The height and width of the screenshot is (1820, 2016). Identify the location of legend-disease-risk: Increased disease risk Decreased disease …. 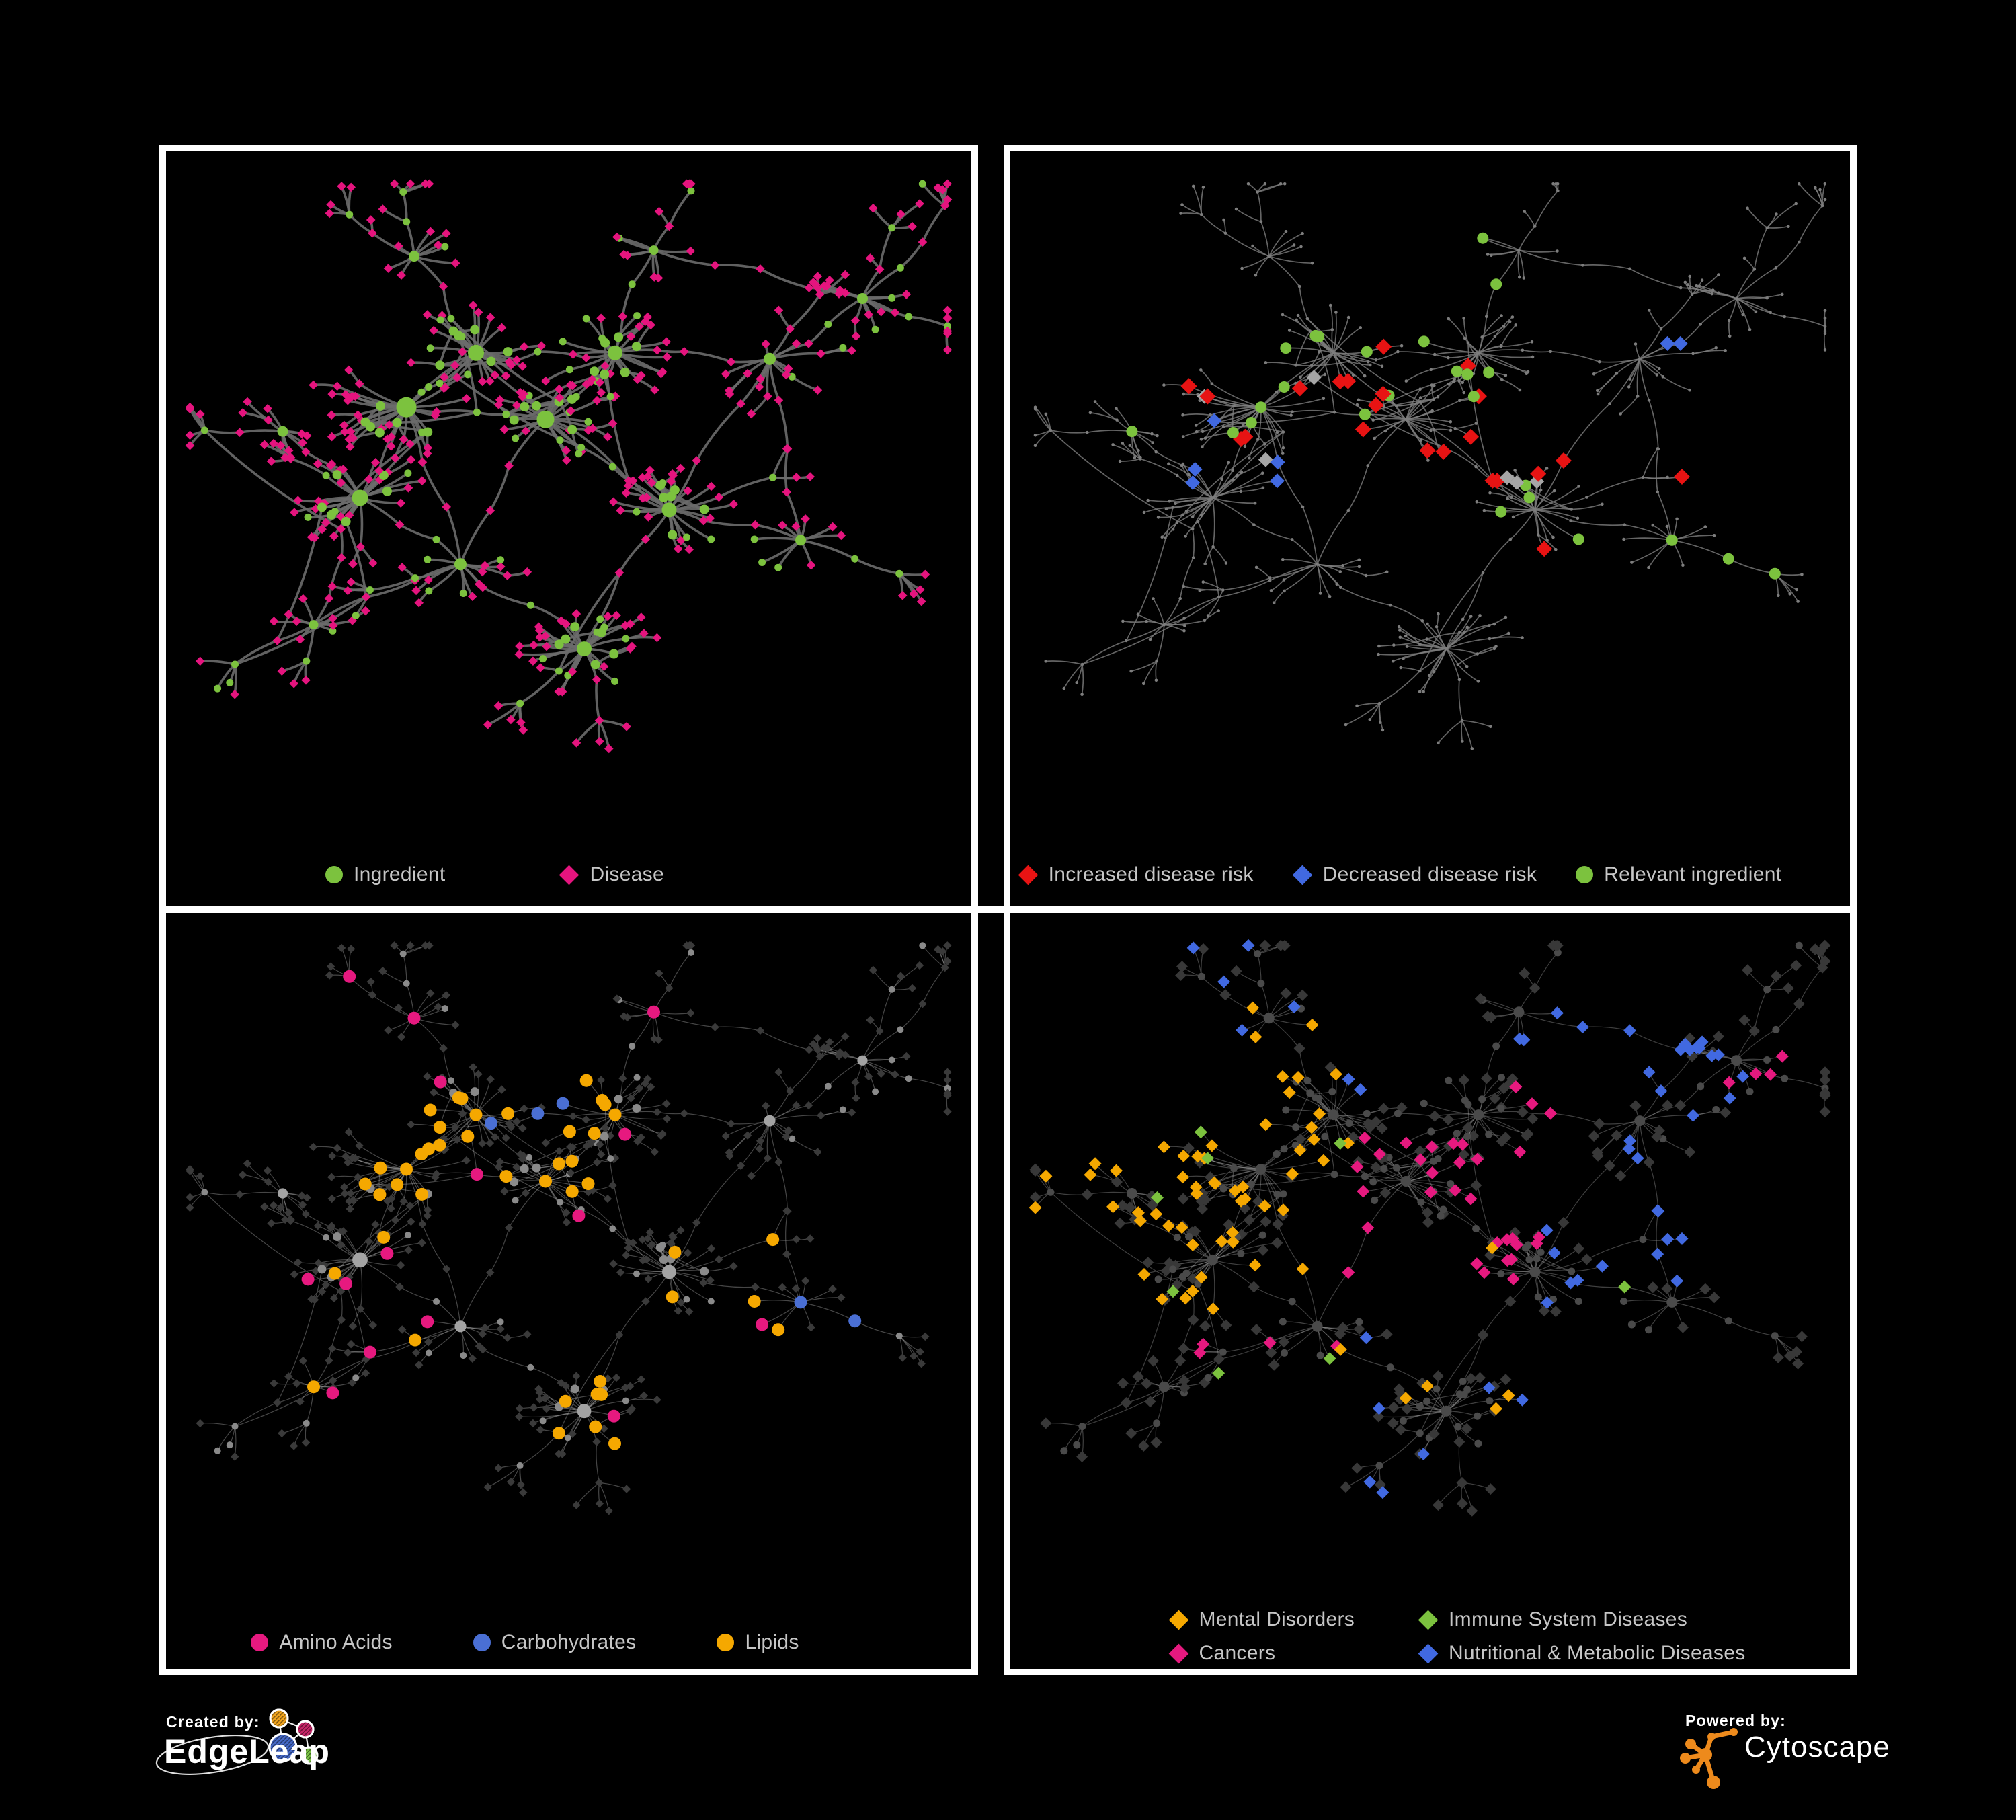
(1400, 874).